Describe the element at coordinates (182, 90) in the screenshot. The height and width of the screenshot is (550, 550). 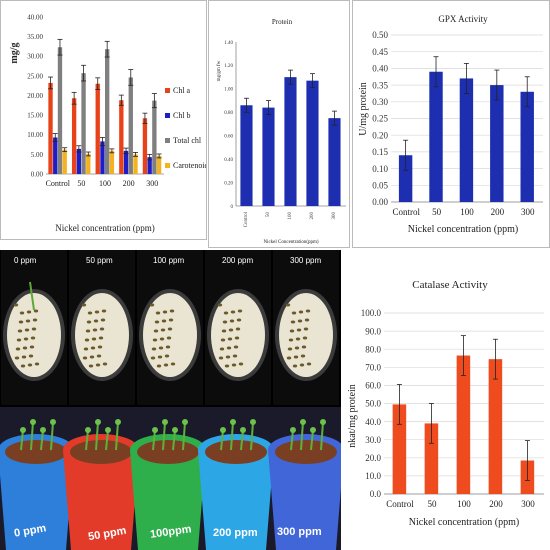
I see `legend-label: Chl a` at that location.